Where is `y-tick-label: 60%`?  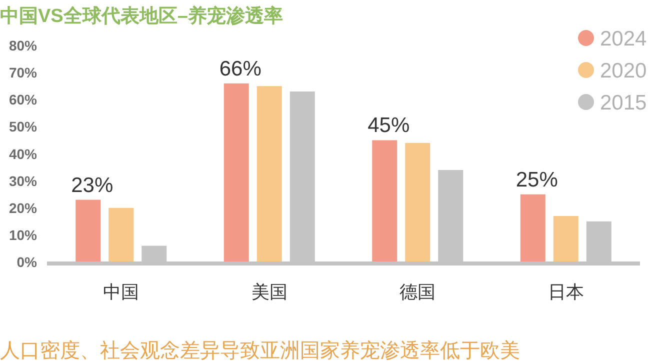 y-tick-label: 60% is located at coordinates (23, 100).